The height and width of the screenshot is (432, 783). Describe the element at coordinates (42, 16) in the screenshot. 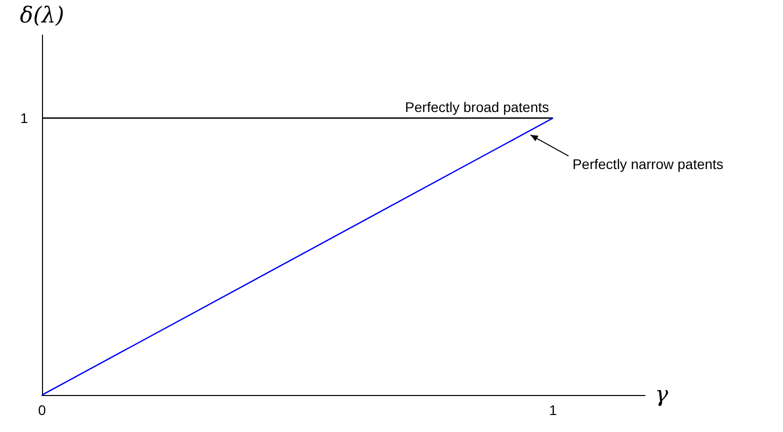

I see `y-axis-title: δ(λ)` at that location.